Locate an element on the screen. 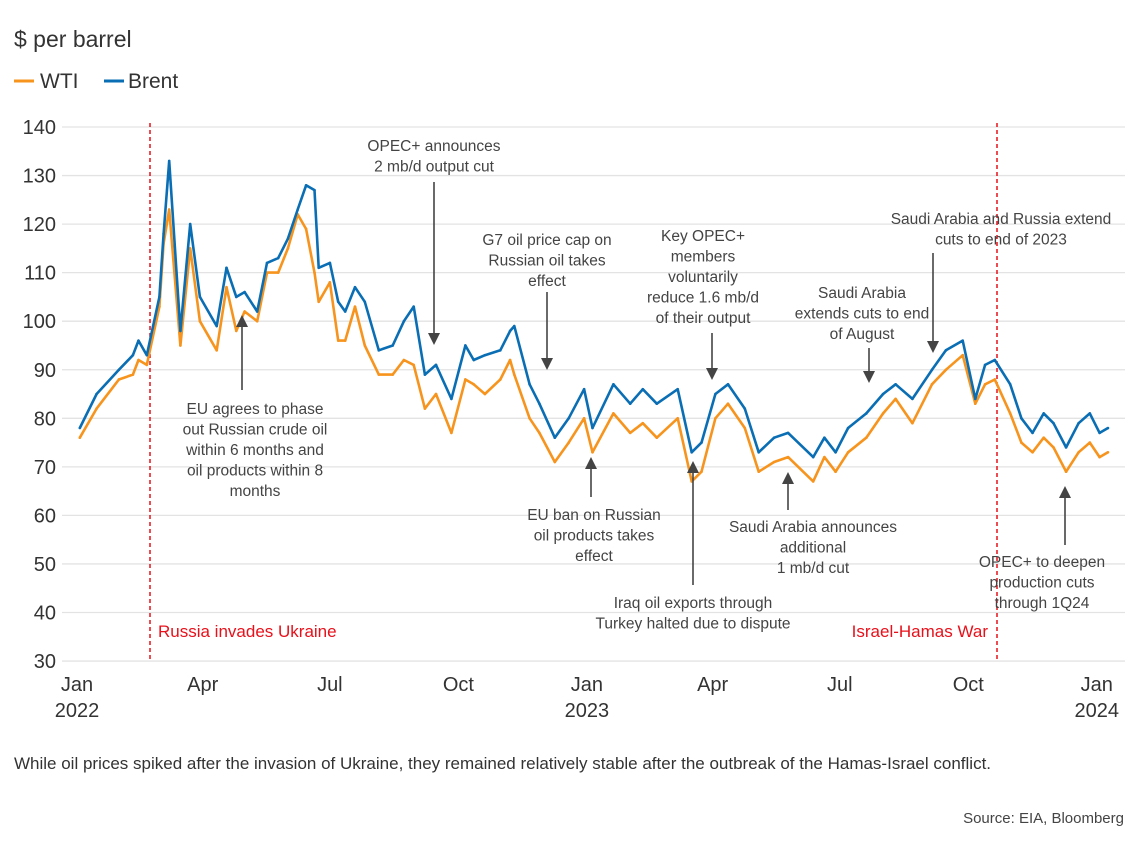  y-axis-title: $ per barrel is located at coordinates (73, 39).